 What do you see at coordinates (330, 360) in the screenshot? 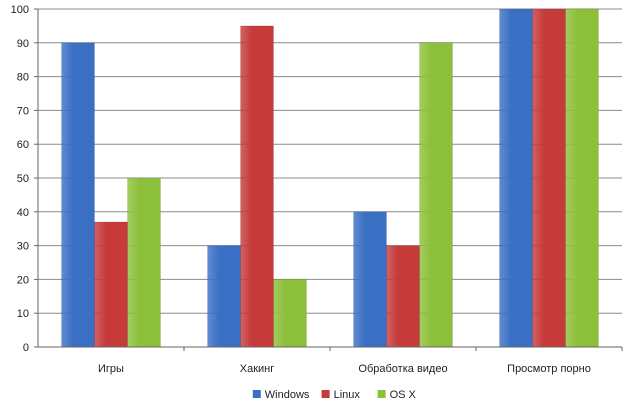
I see `x-axis: Игры Хакинг Обработка видео Просмотр порно` at bounding box center [330, 360].